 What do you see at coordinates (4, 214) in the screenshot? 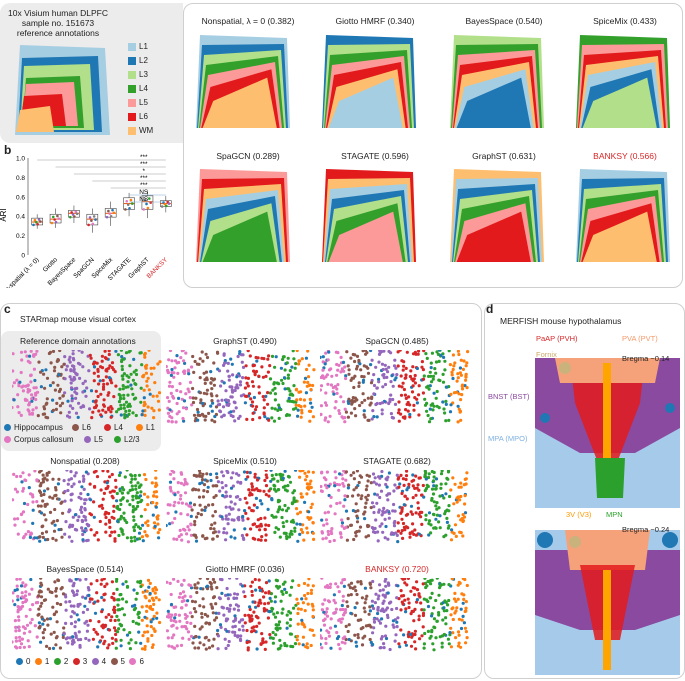
I see `y-axis-label: ARI` at bounding box center [4, 214].